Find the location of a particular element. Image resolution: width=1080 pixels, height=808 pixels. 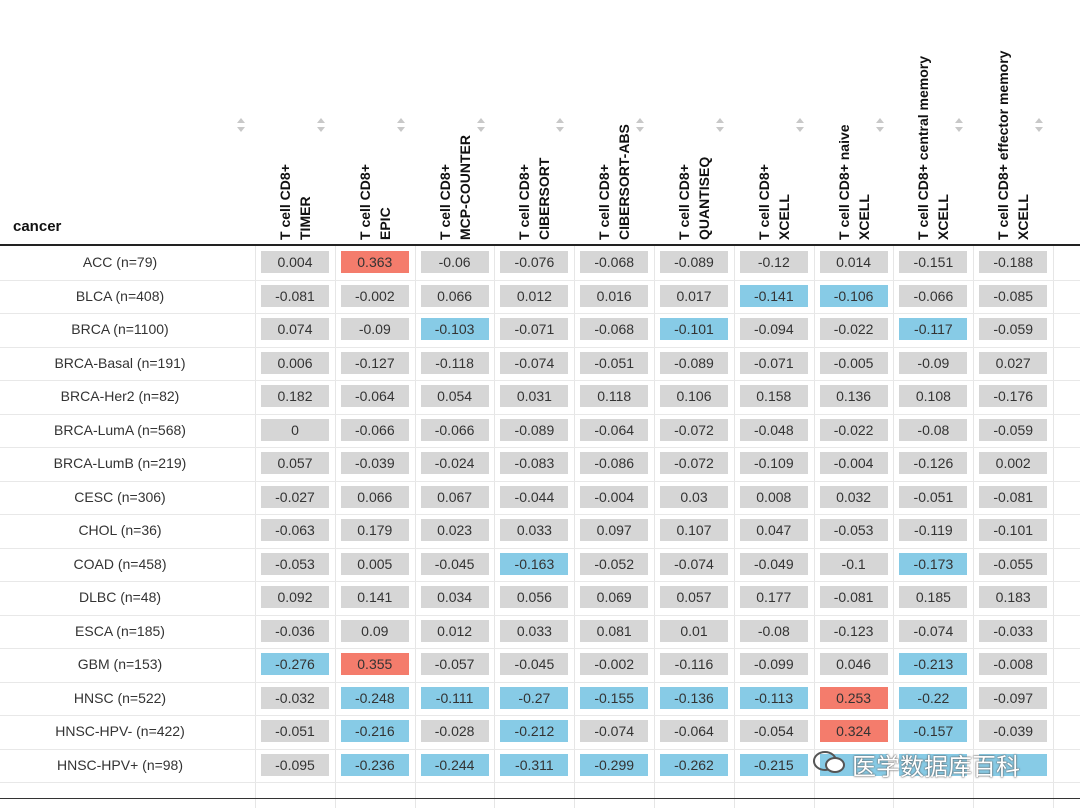

value-cell: 0.023 is located at coordinates (454, 530).